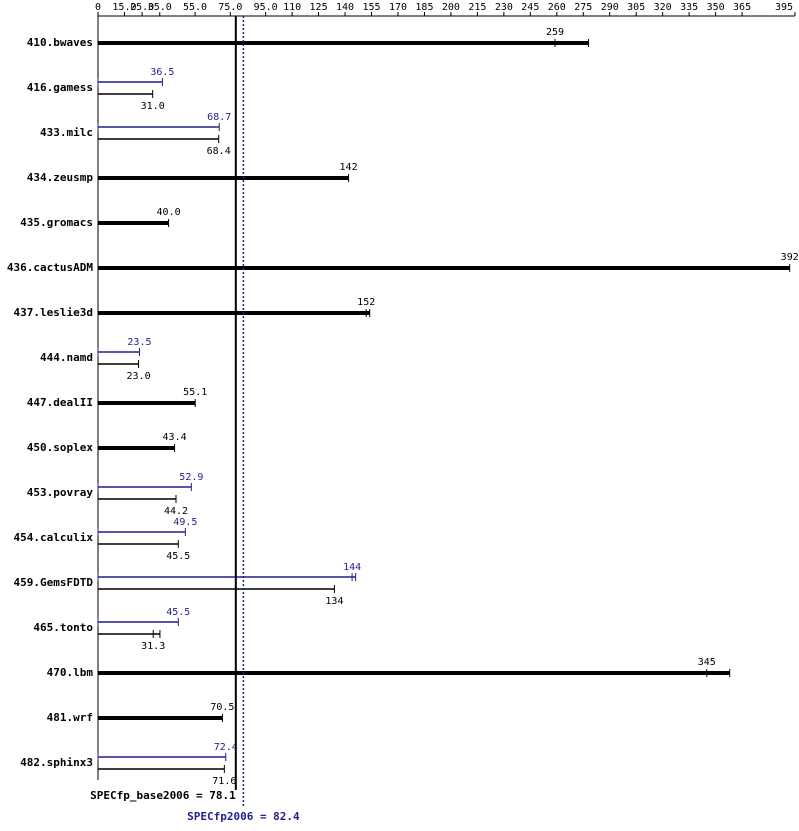 Image resolution: width=799 pixels, height=831 pixels. Describe the element at coordinates (176, 511) in the screenshot. I see `value-label: 44.2` at that location.